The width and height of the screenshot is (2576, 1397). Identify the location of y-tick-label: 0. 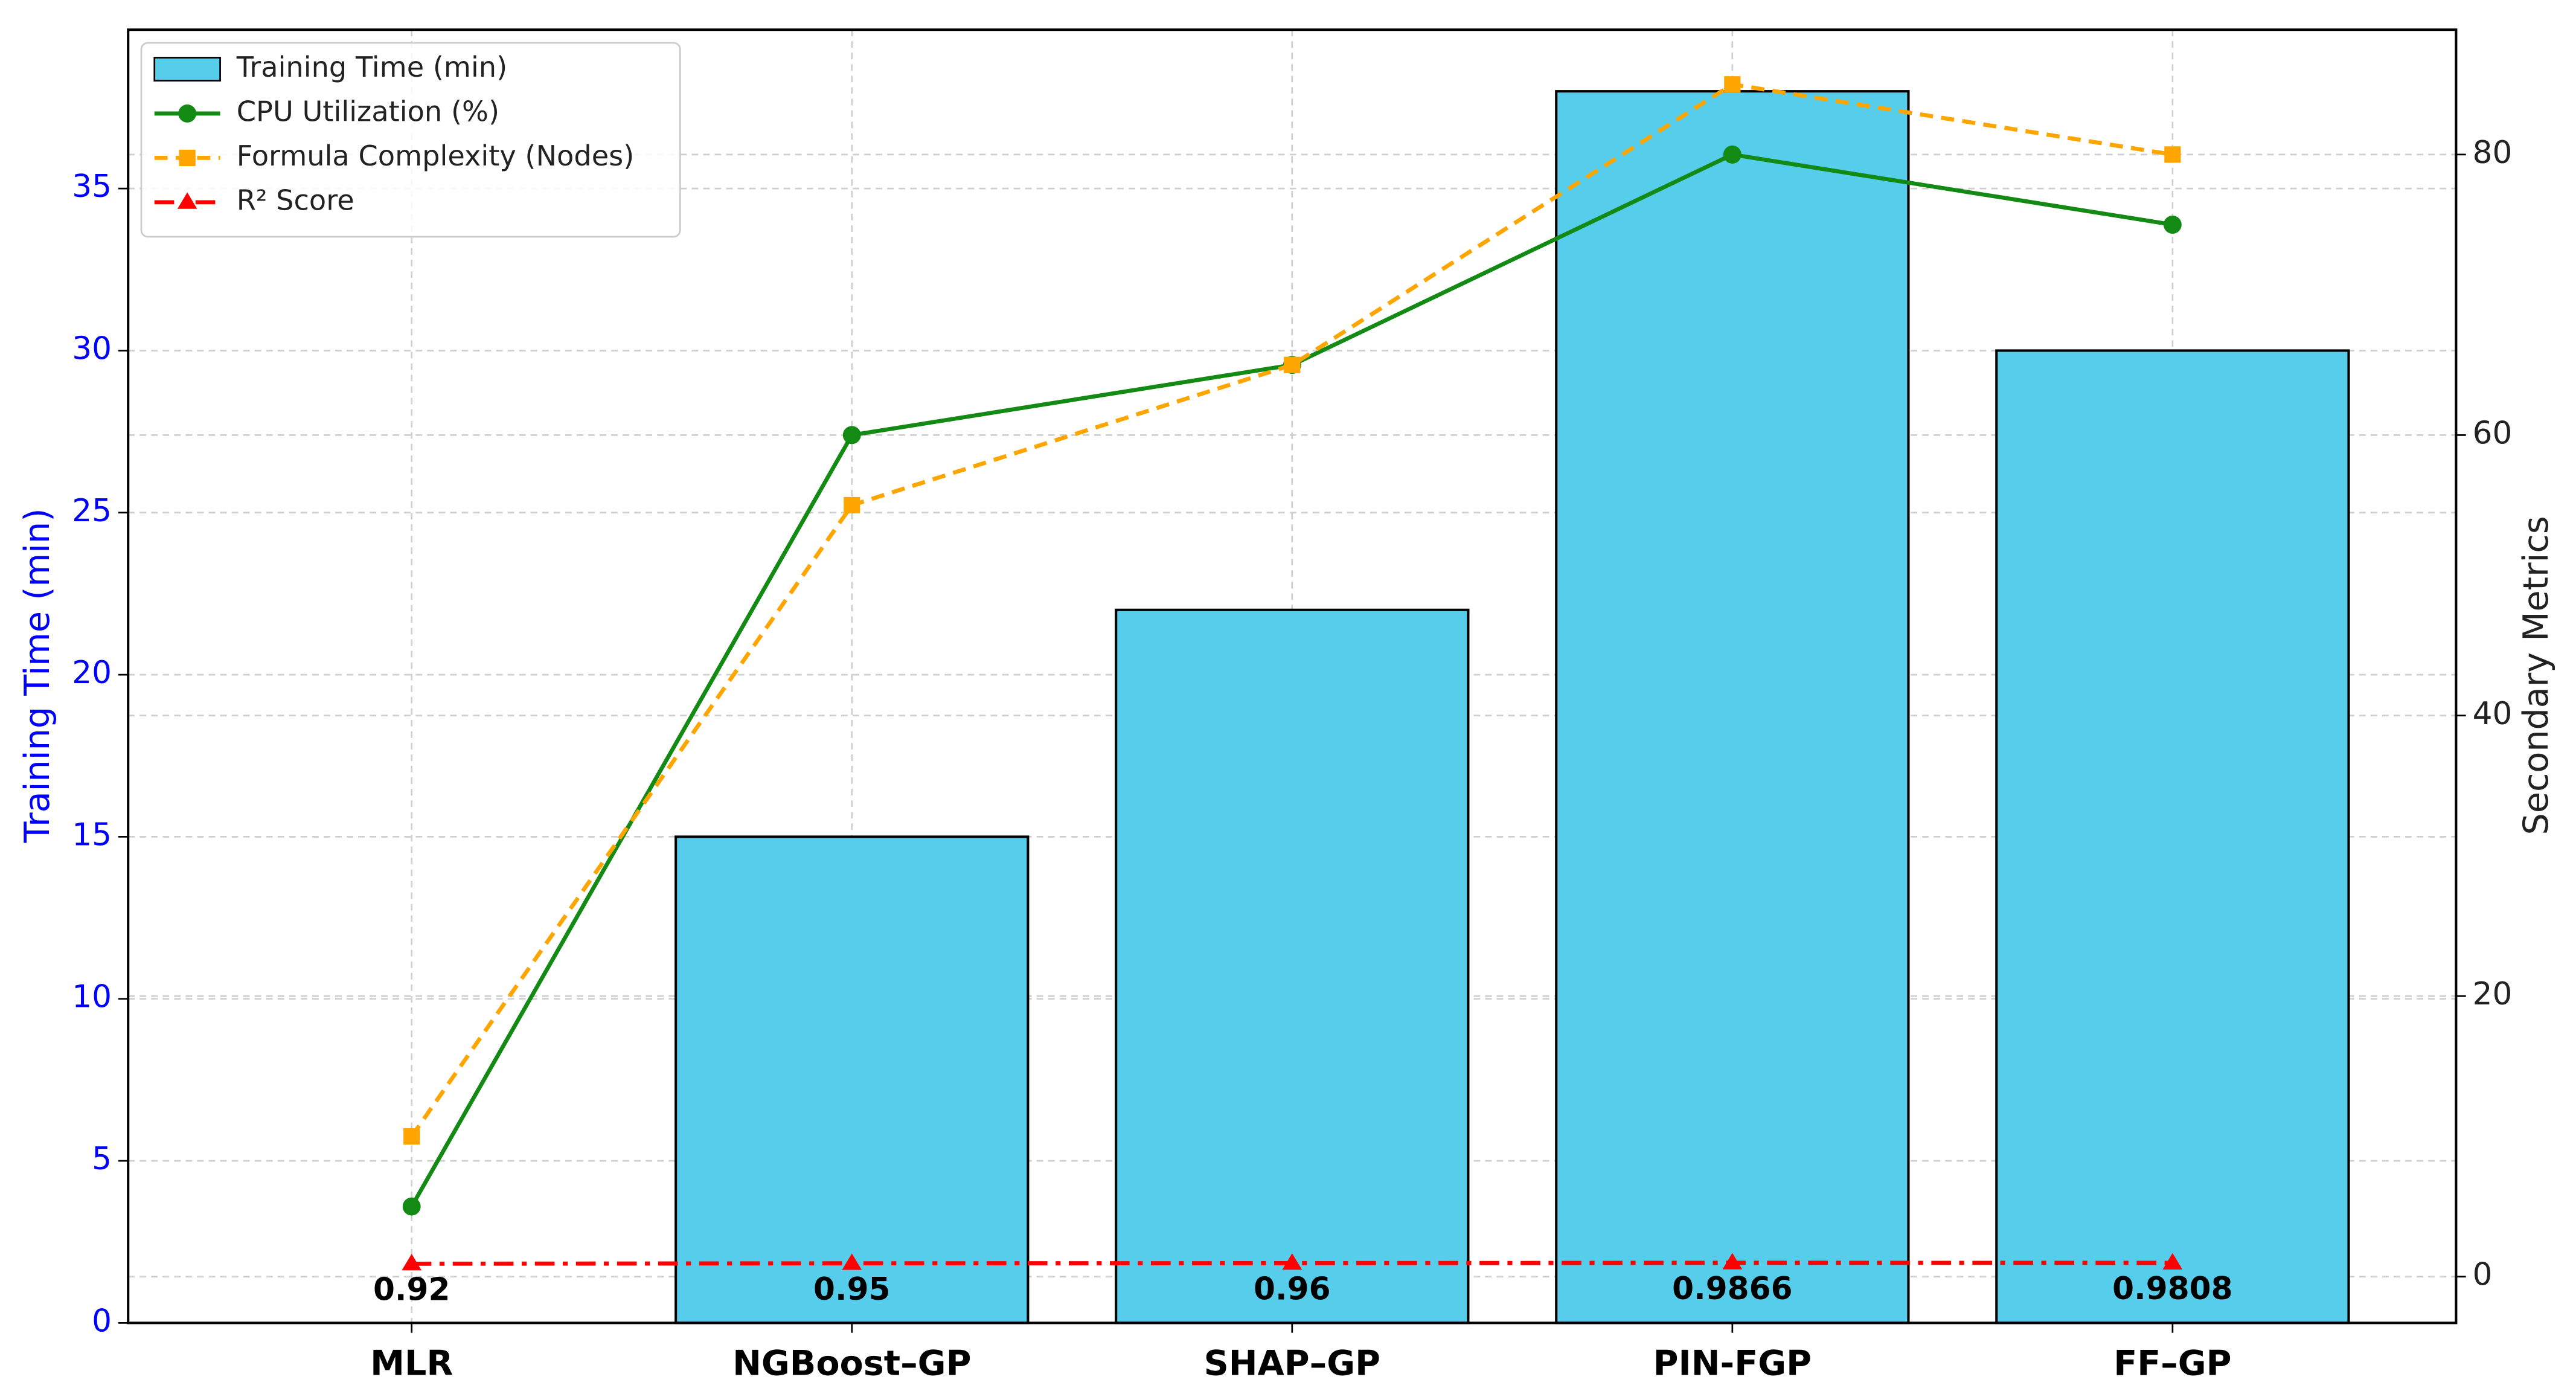
(102, 1321).